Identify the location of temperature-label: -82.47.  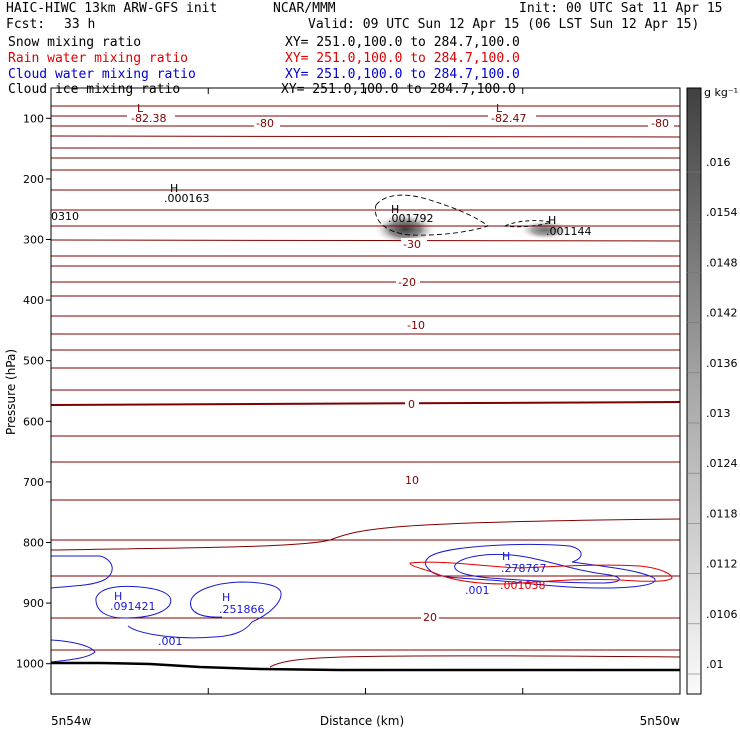
(508, 118).